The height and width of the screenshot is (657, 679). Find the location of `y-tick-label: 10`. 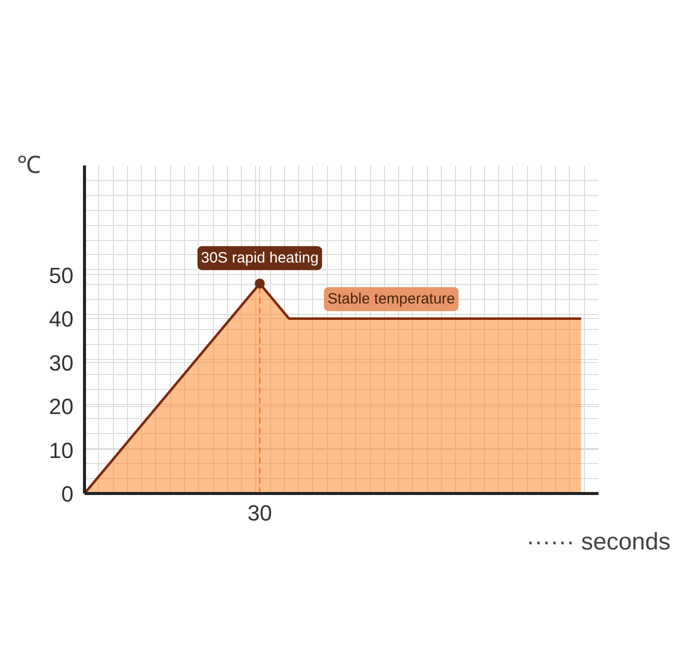

y-tick-label: 10 is located at coordinates (61, 450).